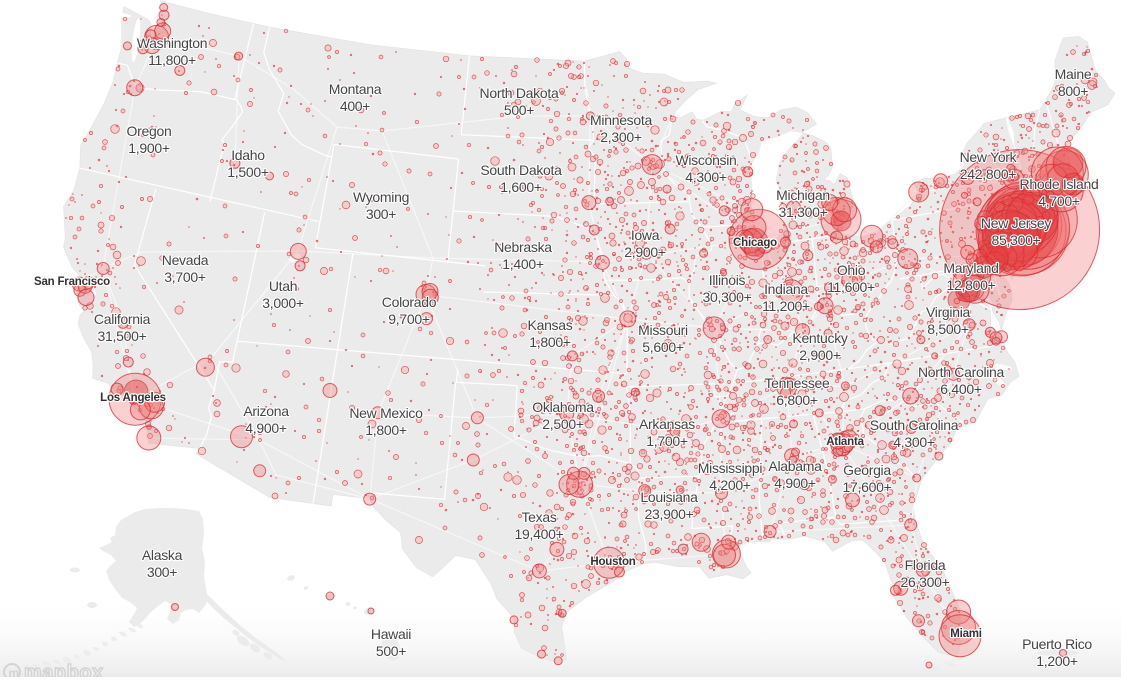 The width and height of the screenshot is (1121, 682). Describe the element at coordinates (72, 282) in the screenshot. I see `svg-text: San Francisco` at that location.